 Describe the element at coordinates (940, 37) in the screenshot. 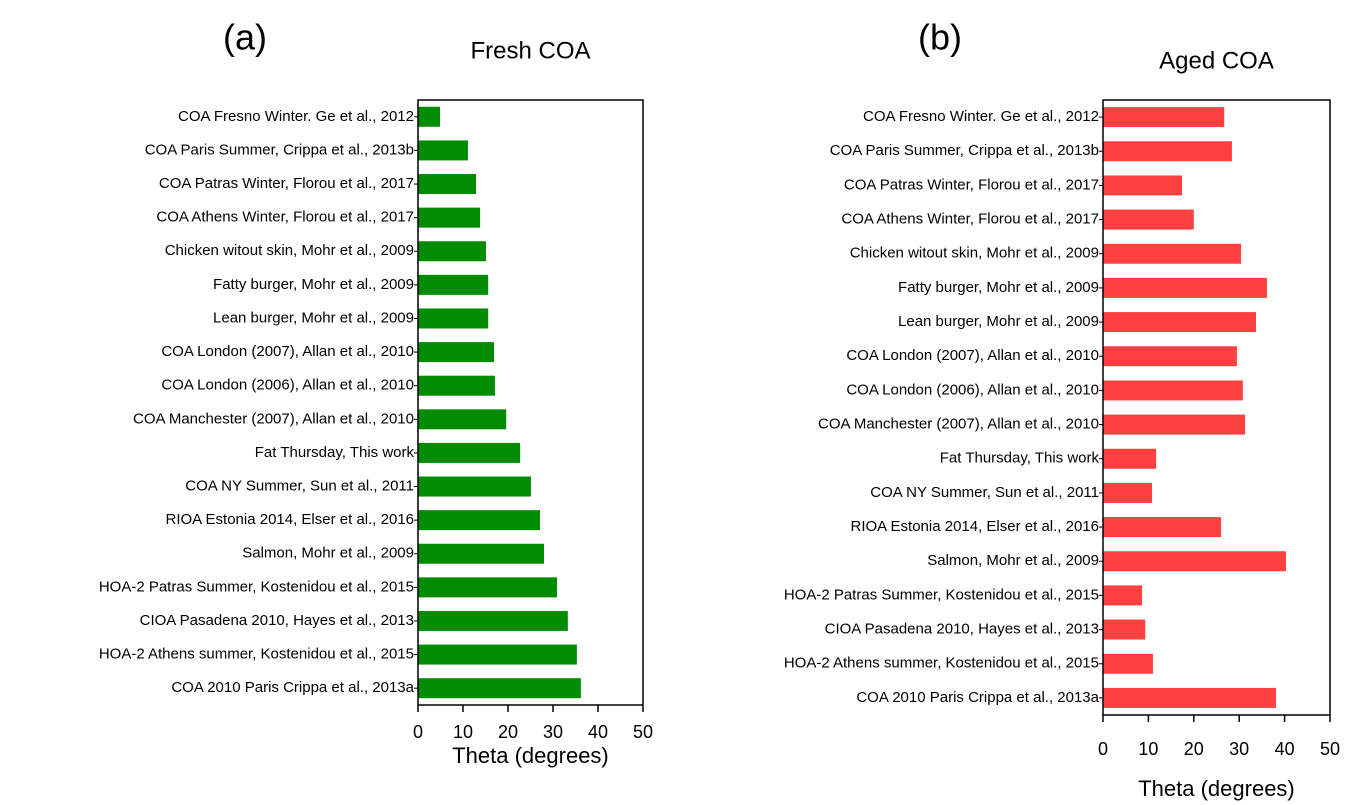

I see `panel-label: (b)` at that location.